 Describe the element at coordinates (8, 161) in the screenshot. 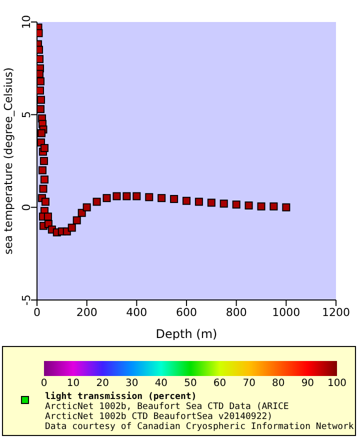

I see `y-axis-title: sea temperature (degree_Celsius)` at that location.